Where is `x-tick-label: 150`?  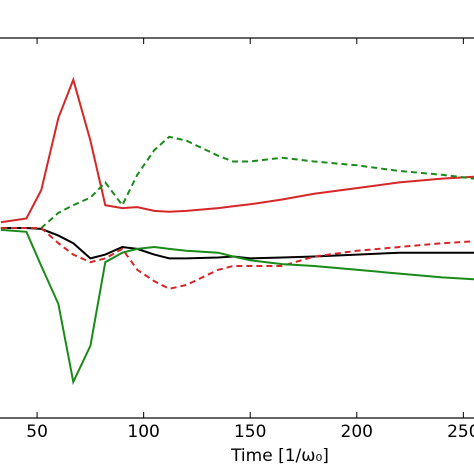
x-tick-label: 150 is located at coordinates (250, 432).